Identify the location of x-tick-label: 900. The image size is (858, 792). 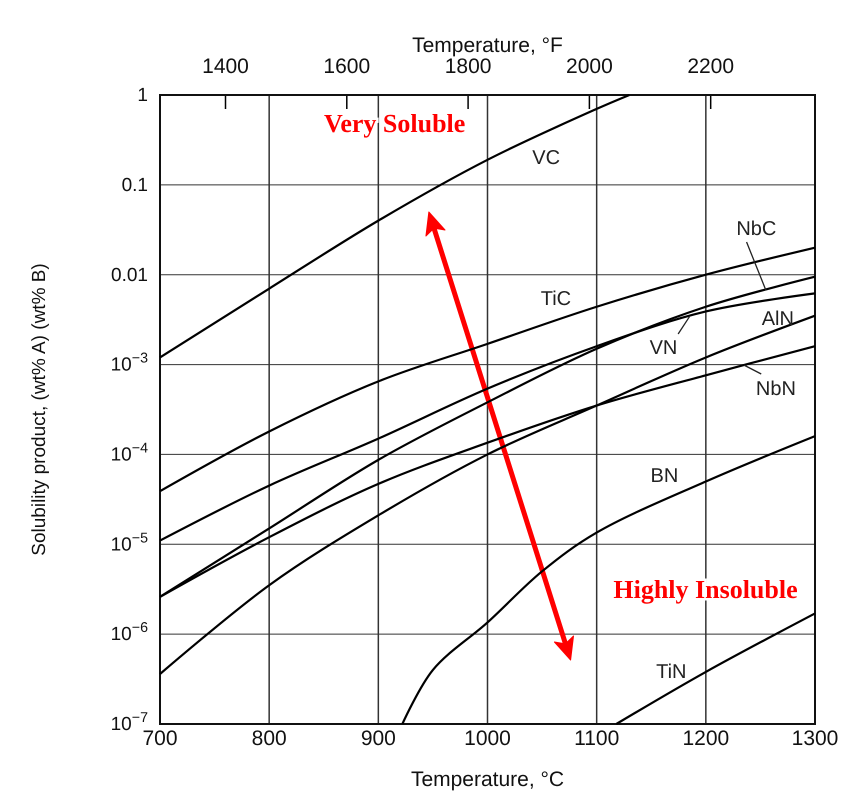
(378, 738).